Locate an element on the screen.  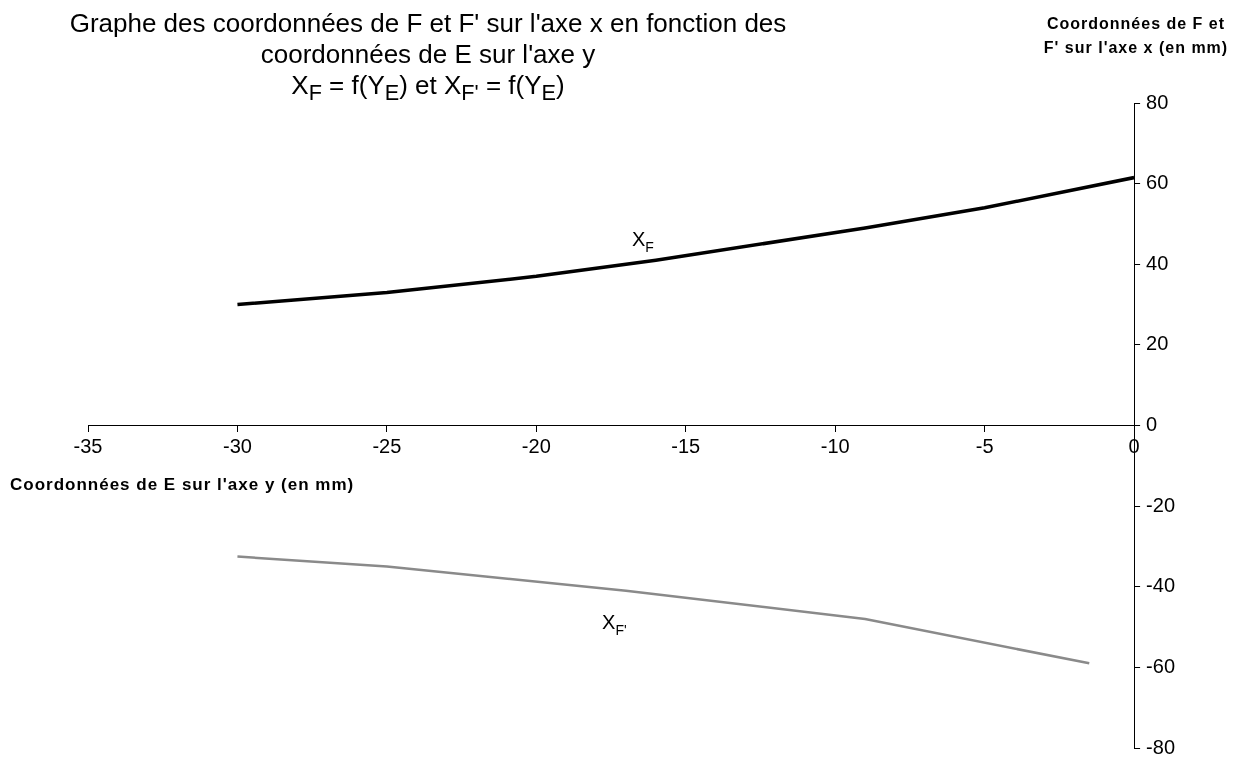
y-tick-label: -20 is located at coordinates (1160, 504).